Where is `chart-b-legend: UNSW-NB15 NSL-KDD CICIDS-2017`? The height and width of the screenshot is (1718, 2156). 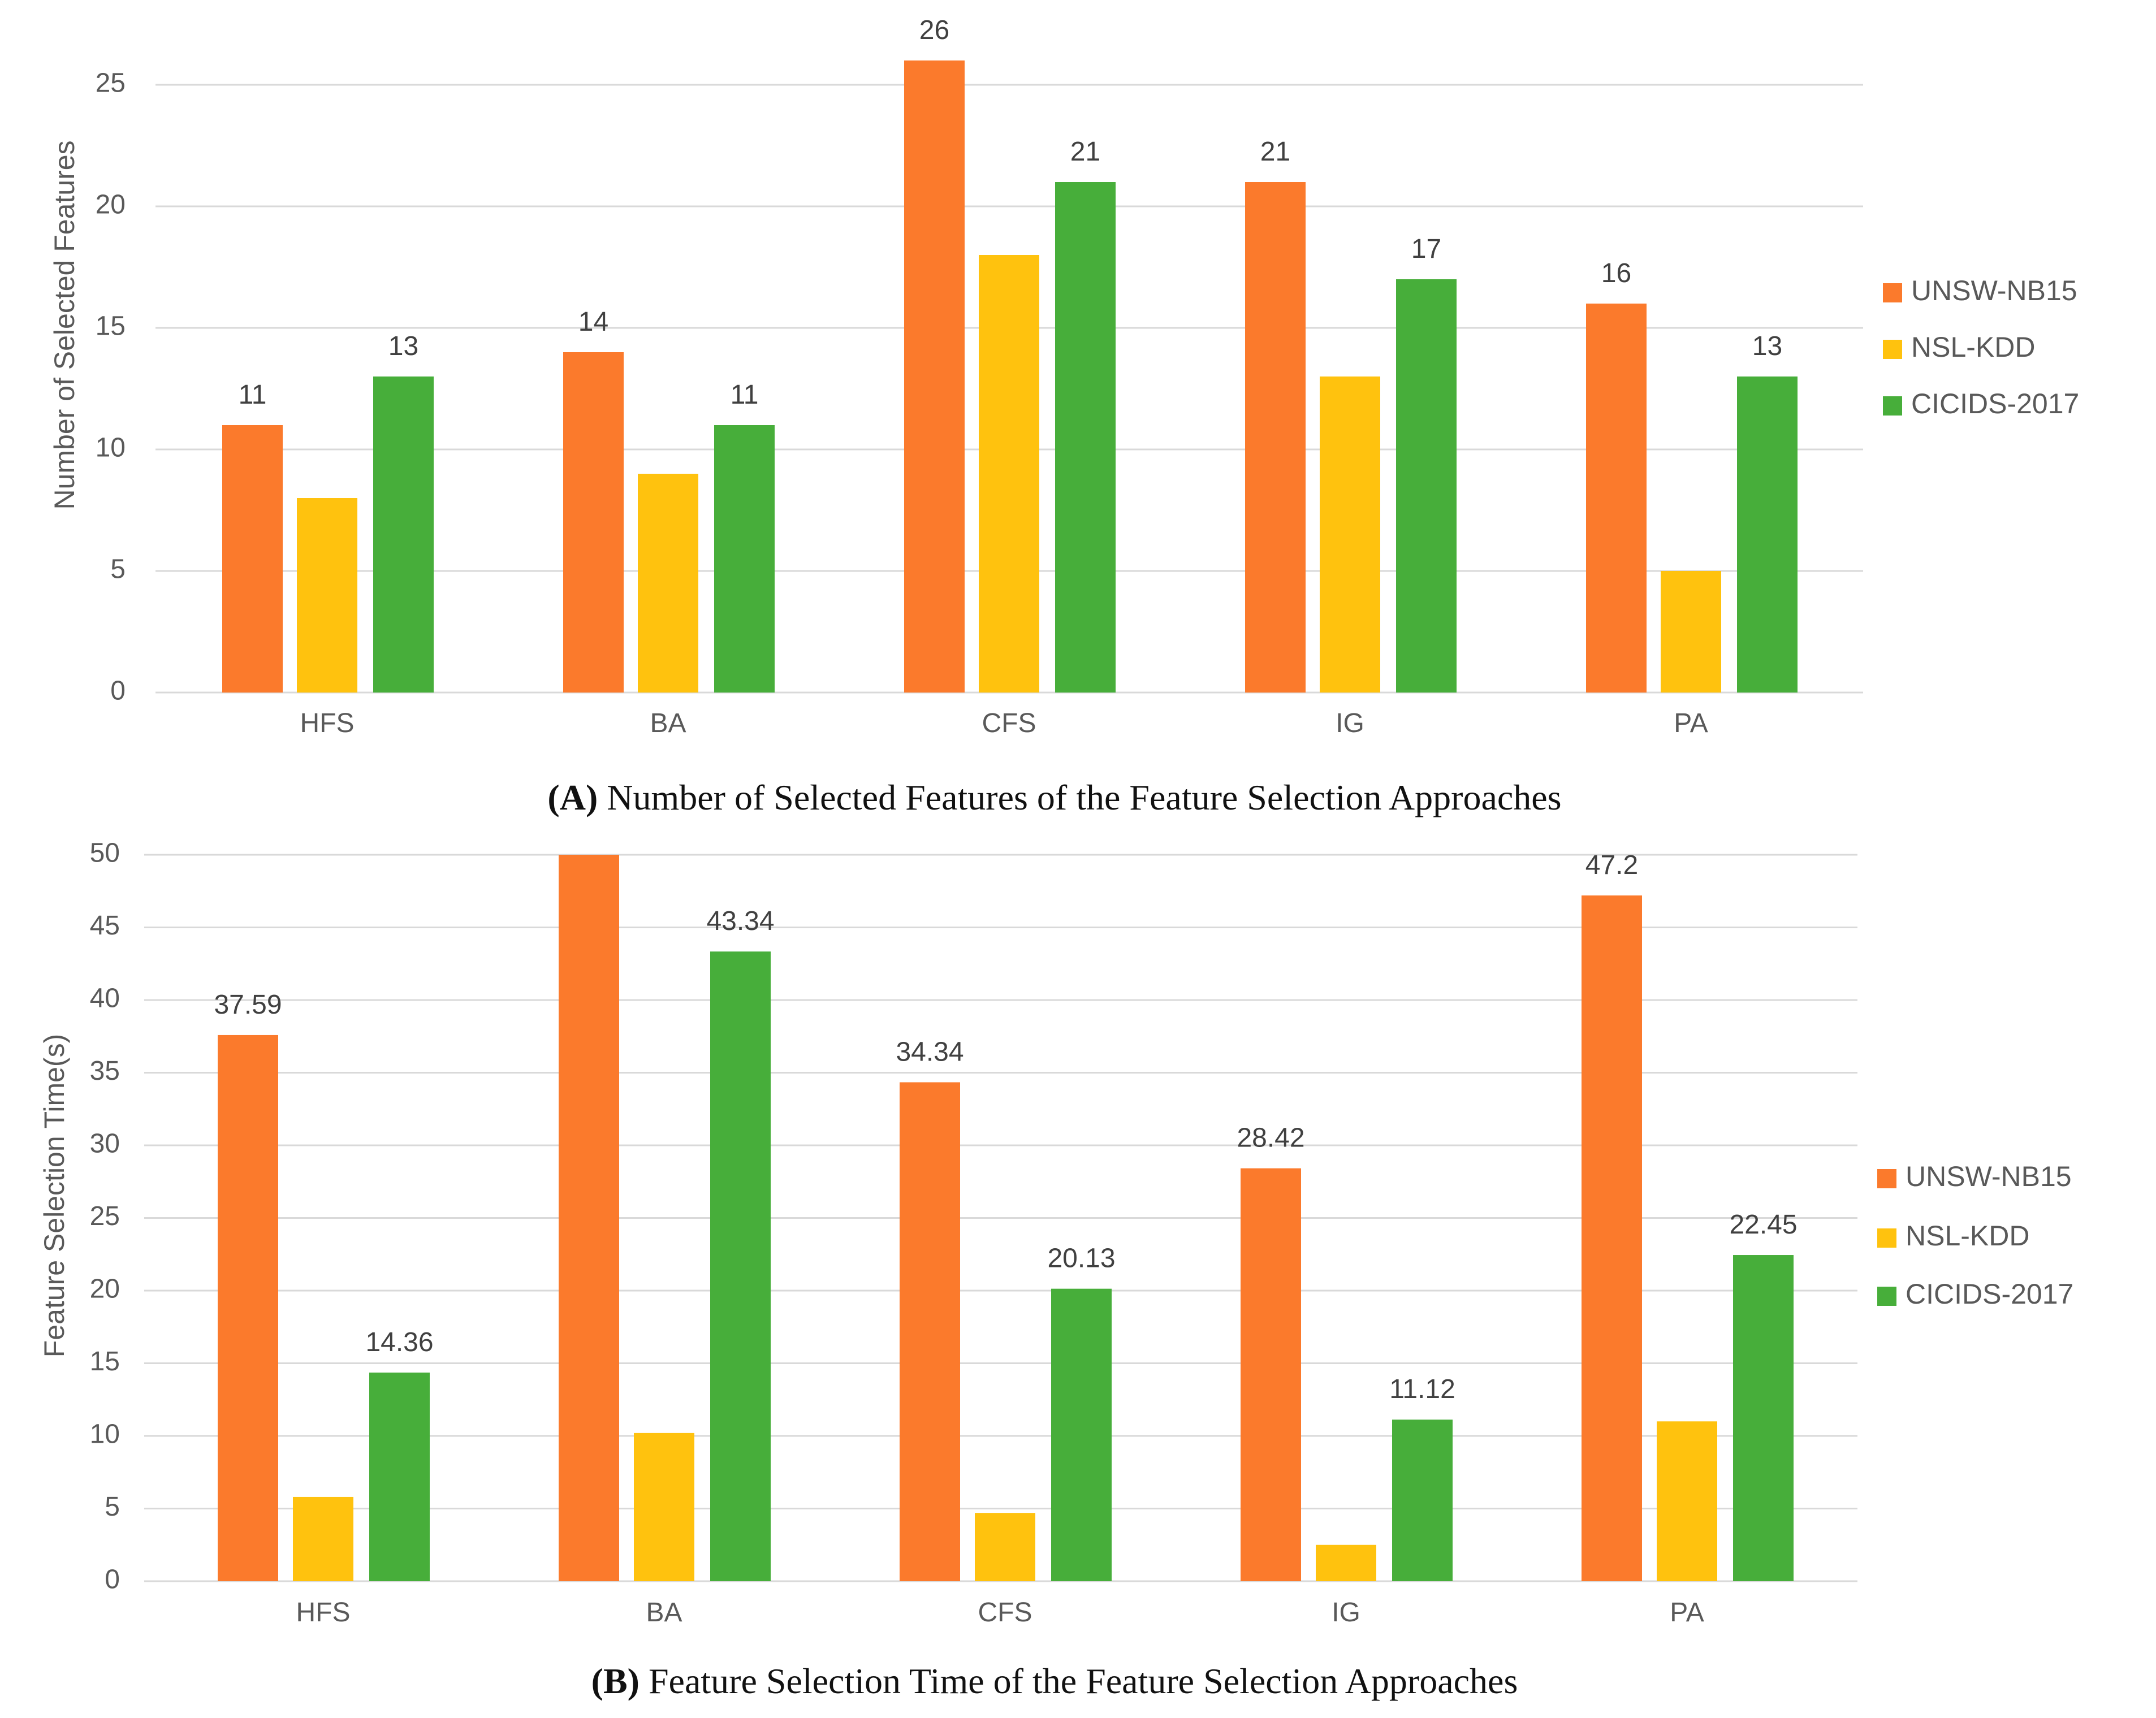 chart-b-legend: UNSW-NB15 NSL-KDD CICIDS-2017 is located at coordinates (1975, 1235).